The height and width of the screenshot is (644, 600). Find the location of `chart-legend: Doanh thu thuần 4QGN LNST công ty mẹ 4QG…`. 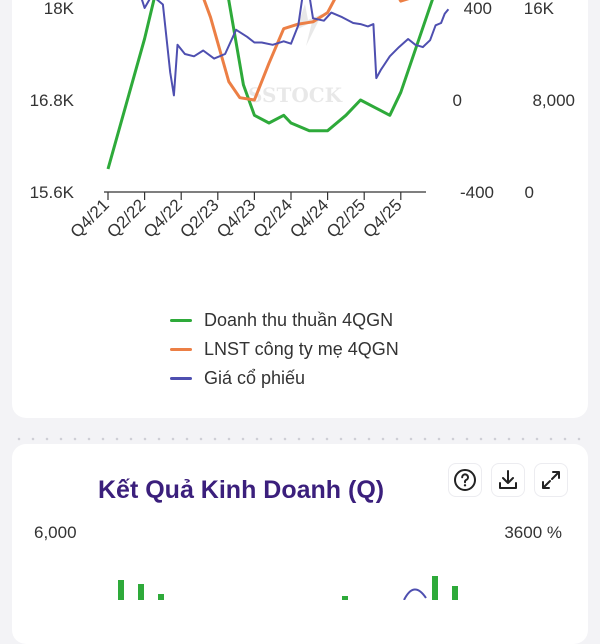

chart-legend: Doanh thu thuần 4QGN LNST công ty mẹ 4QG… is located at coordinates (284, 349).